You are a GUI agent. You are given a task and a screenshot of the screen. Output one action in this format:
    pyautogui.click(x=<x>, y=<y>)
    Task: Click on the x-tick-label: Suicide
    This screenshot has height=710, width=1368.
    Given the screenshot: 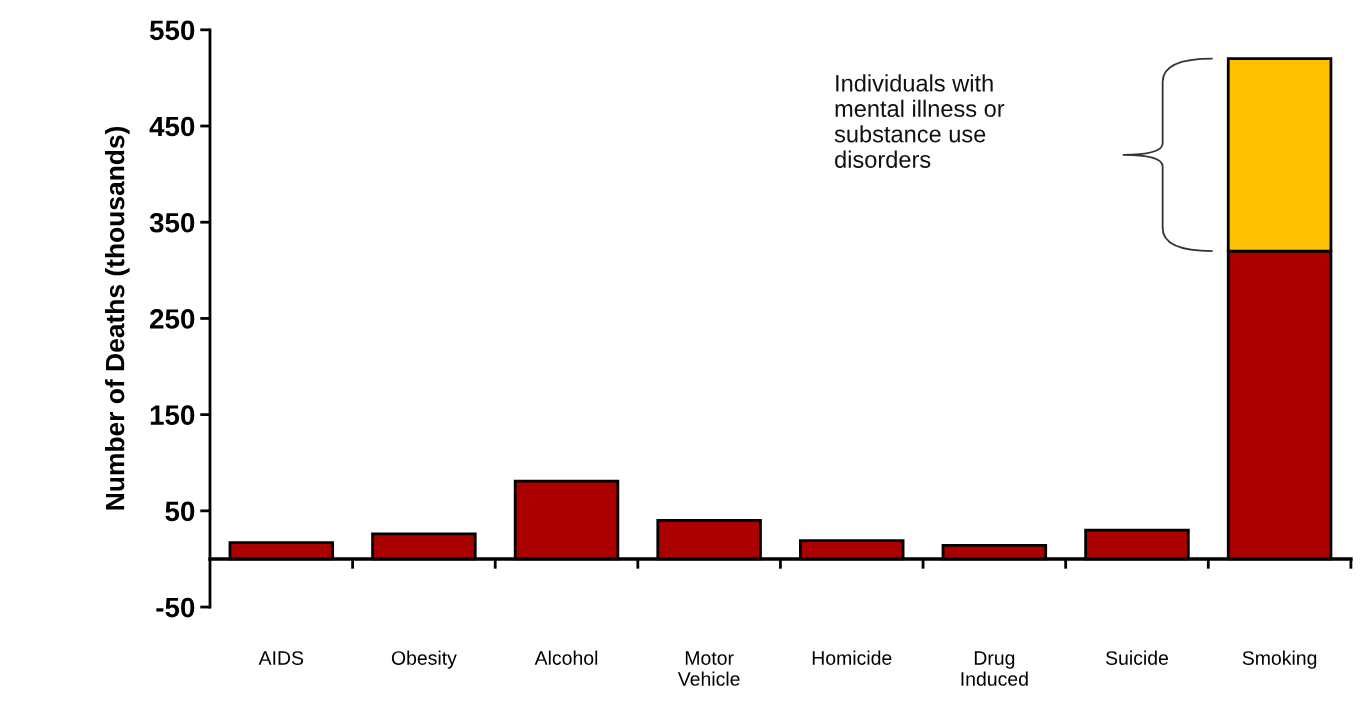 What is the action you would take?
    pyautogui.click(x=1136, y=657)
    